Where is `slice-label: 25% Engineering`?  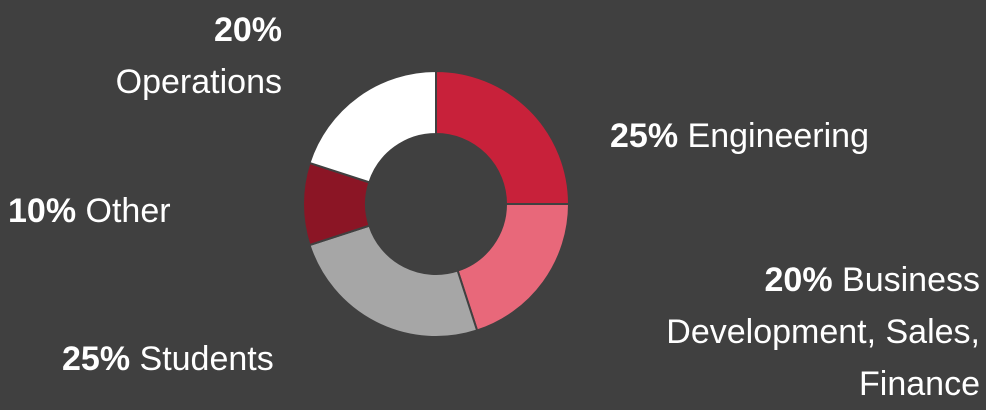 slice-label: 25% Engineering is located at coordinates (739, 136).